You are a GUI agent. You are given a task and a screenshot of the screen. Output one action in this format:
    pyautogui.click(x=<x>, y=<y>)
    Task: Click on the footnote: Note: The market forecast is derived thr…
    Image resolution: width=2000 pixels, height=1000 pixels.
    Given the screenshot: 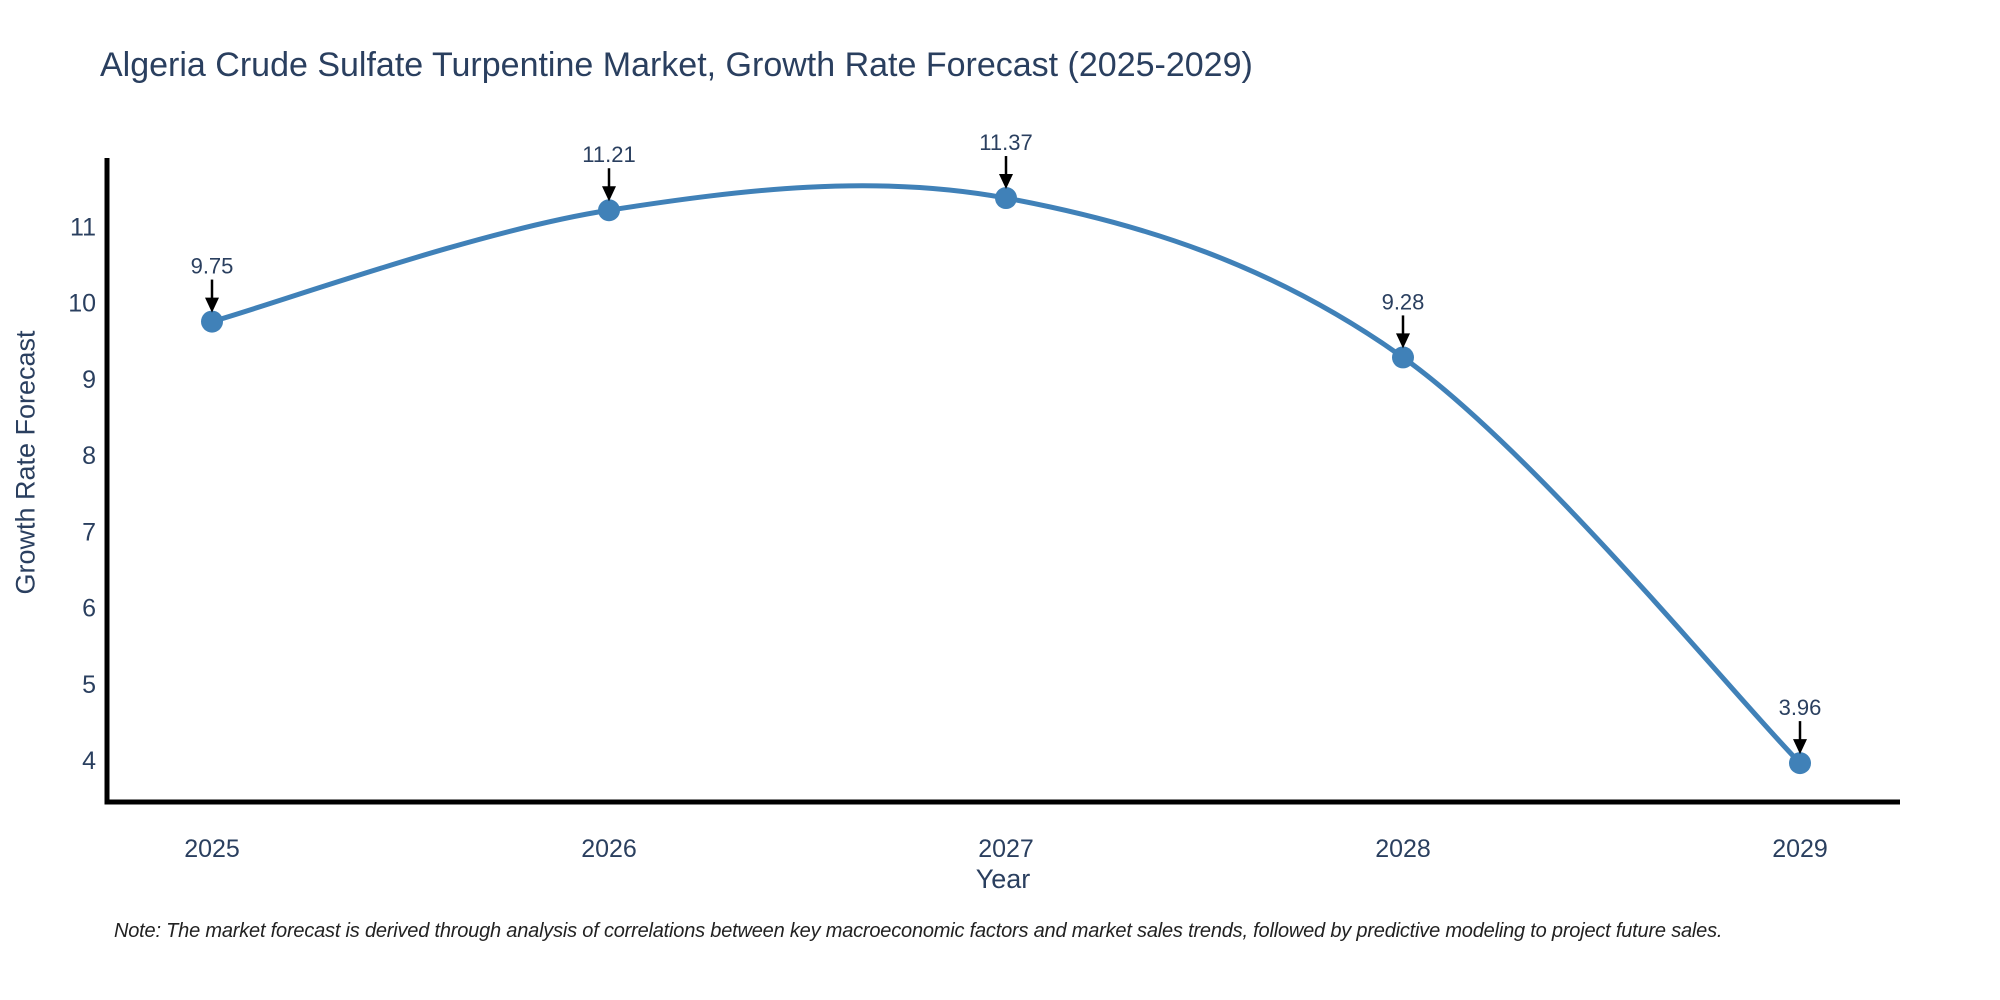 What is the action you would take?
    pyautogui.click(x=918, y=931)
    